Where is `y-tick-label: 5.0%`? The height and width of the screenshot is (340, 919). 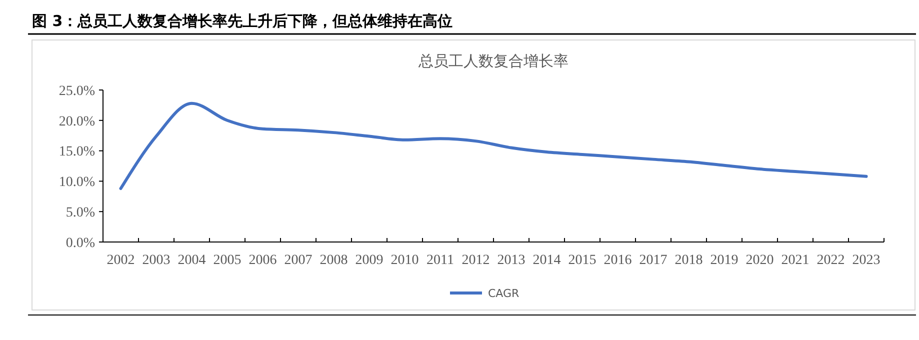
y-tick-label: 5.0% is located at coordinates (81, 213).